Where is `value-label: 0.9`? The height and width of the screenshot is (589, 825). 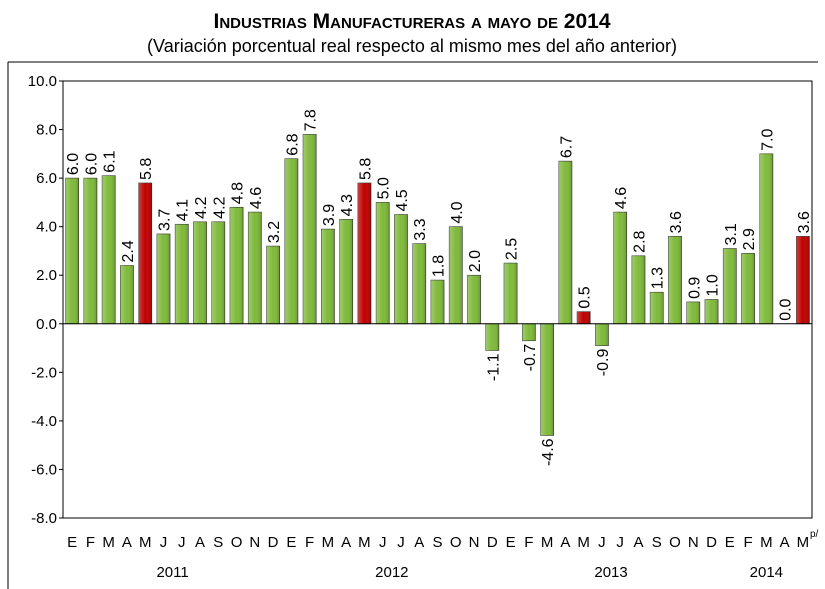
value-label: 0.9 is located at coordinates (694, 288).